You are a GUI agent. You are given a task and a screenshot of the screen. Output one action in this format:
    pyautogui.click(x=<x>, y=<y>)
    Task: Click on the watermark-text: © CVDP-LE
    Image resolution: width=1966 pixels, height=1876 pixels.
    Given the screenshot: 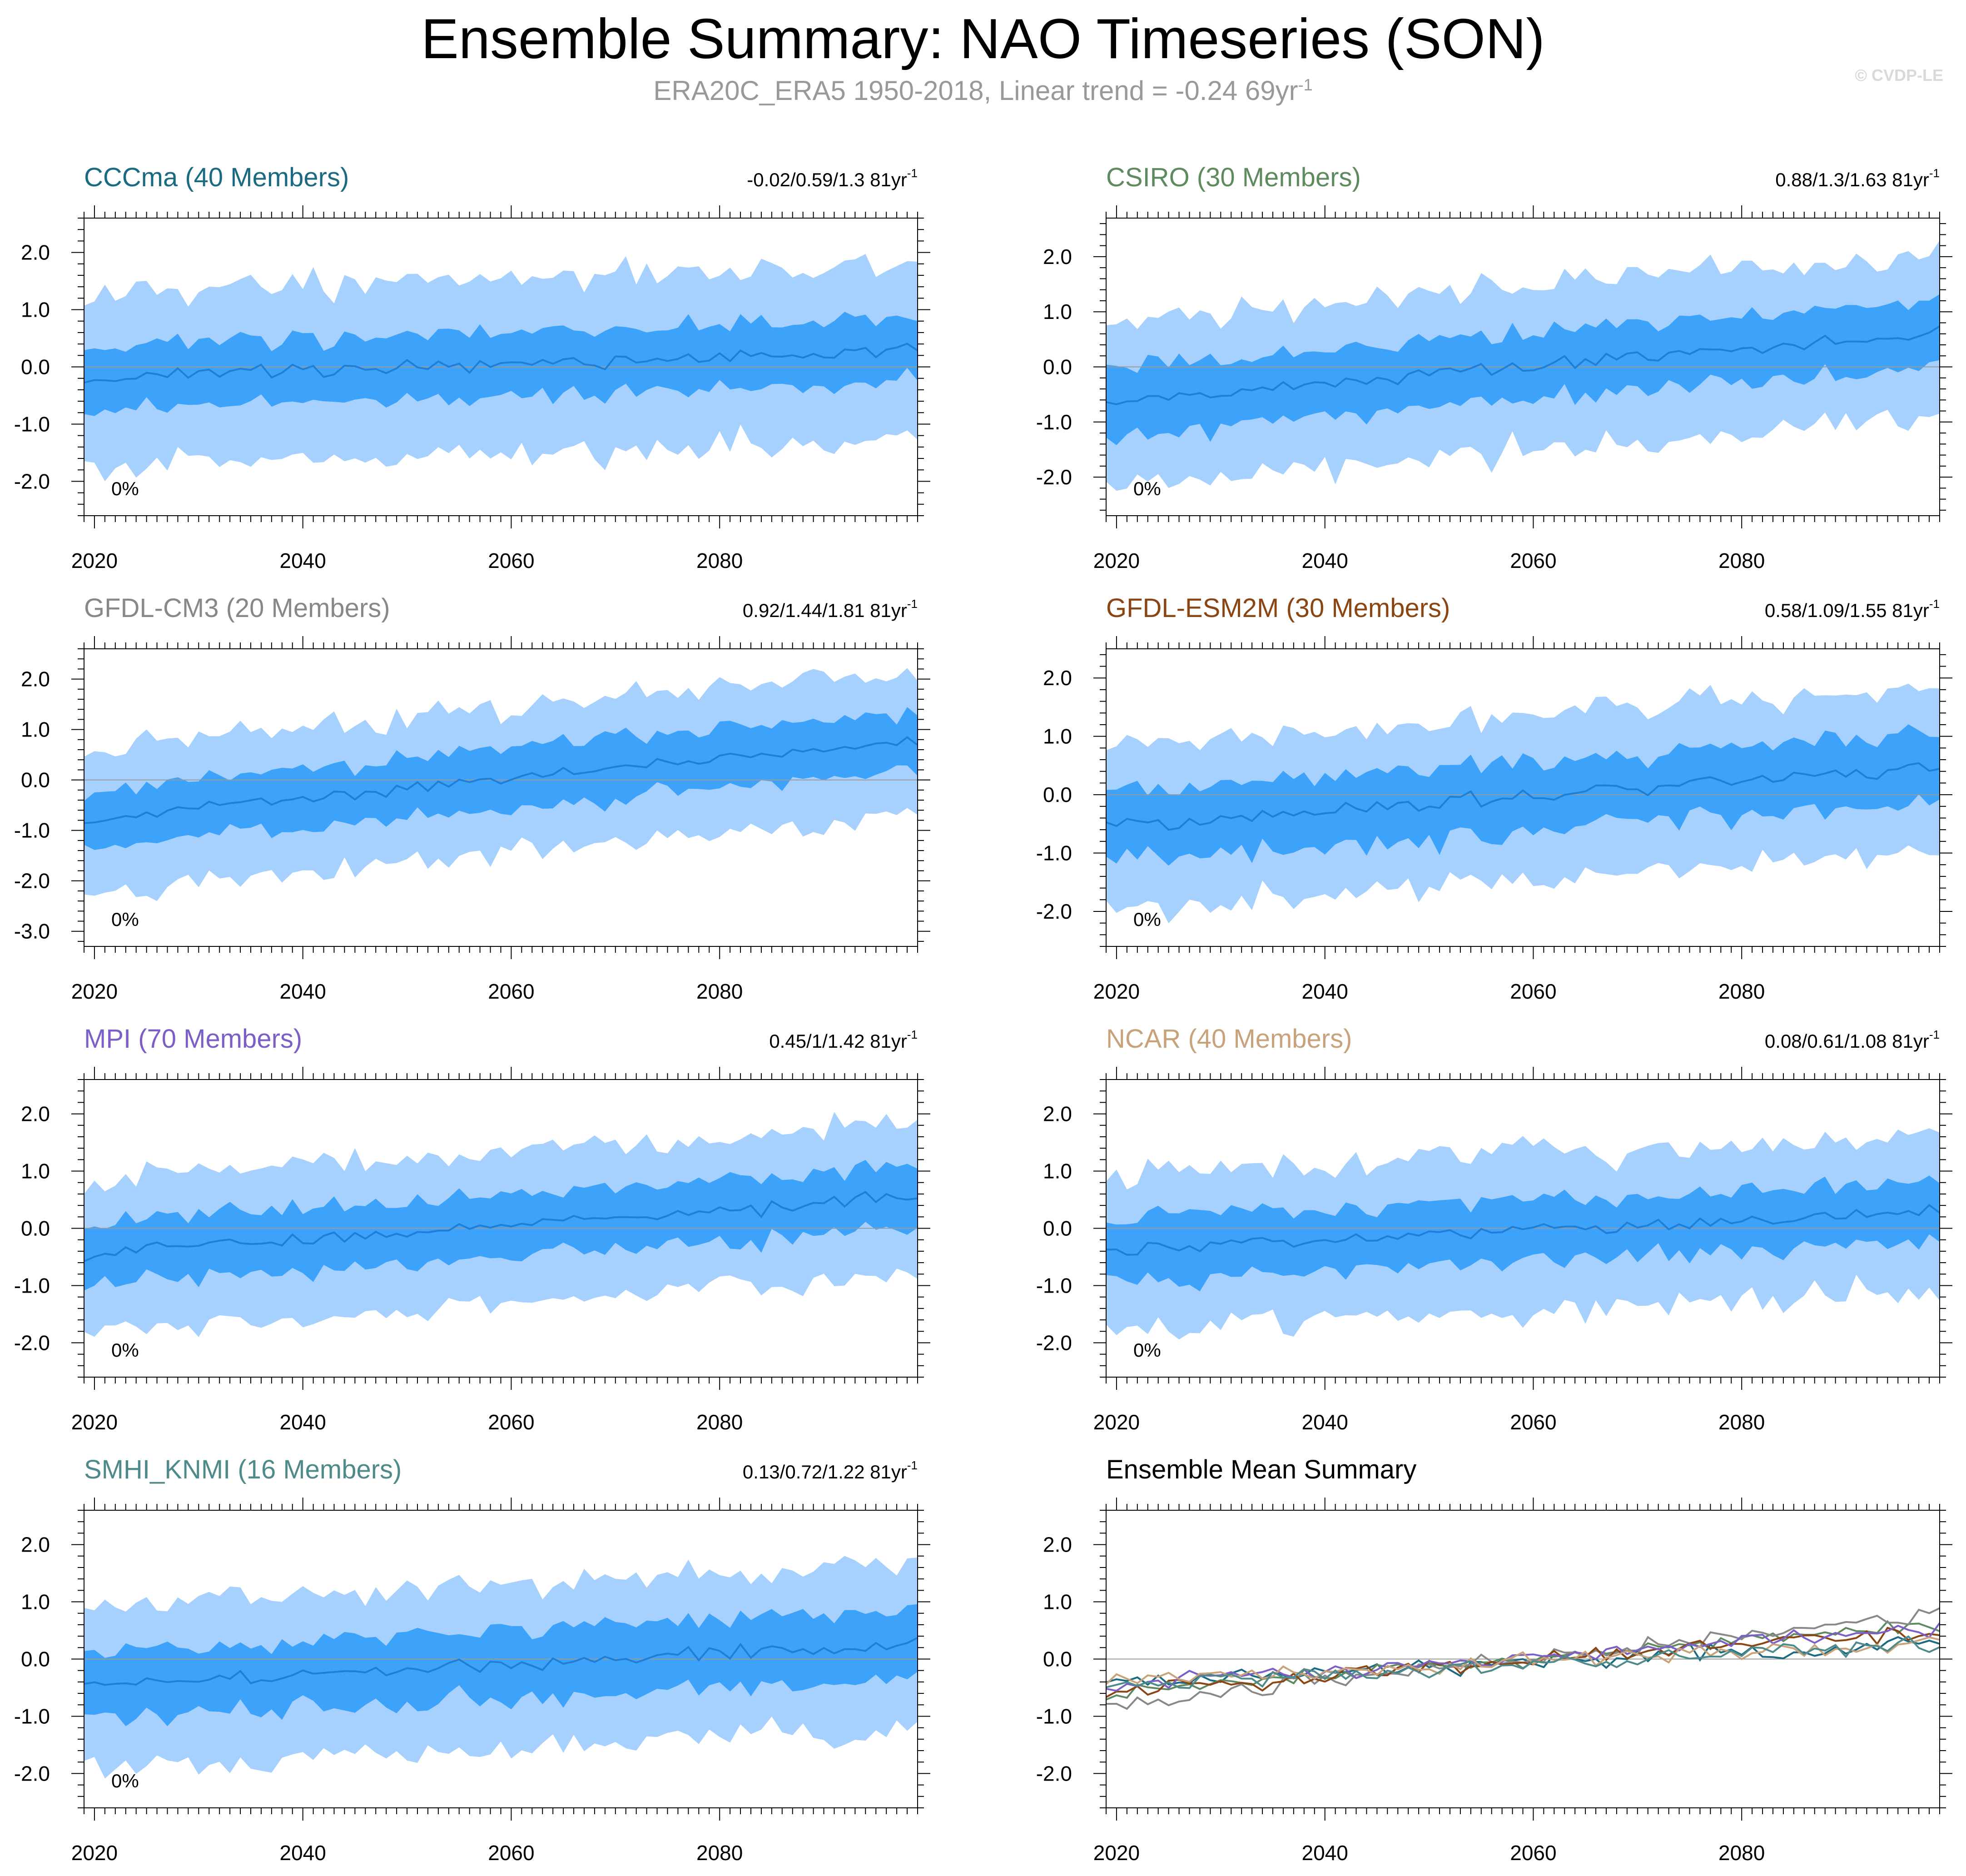 What is the action you would take?
    pyautogui.click(x=1899, y=75)
    